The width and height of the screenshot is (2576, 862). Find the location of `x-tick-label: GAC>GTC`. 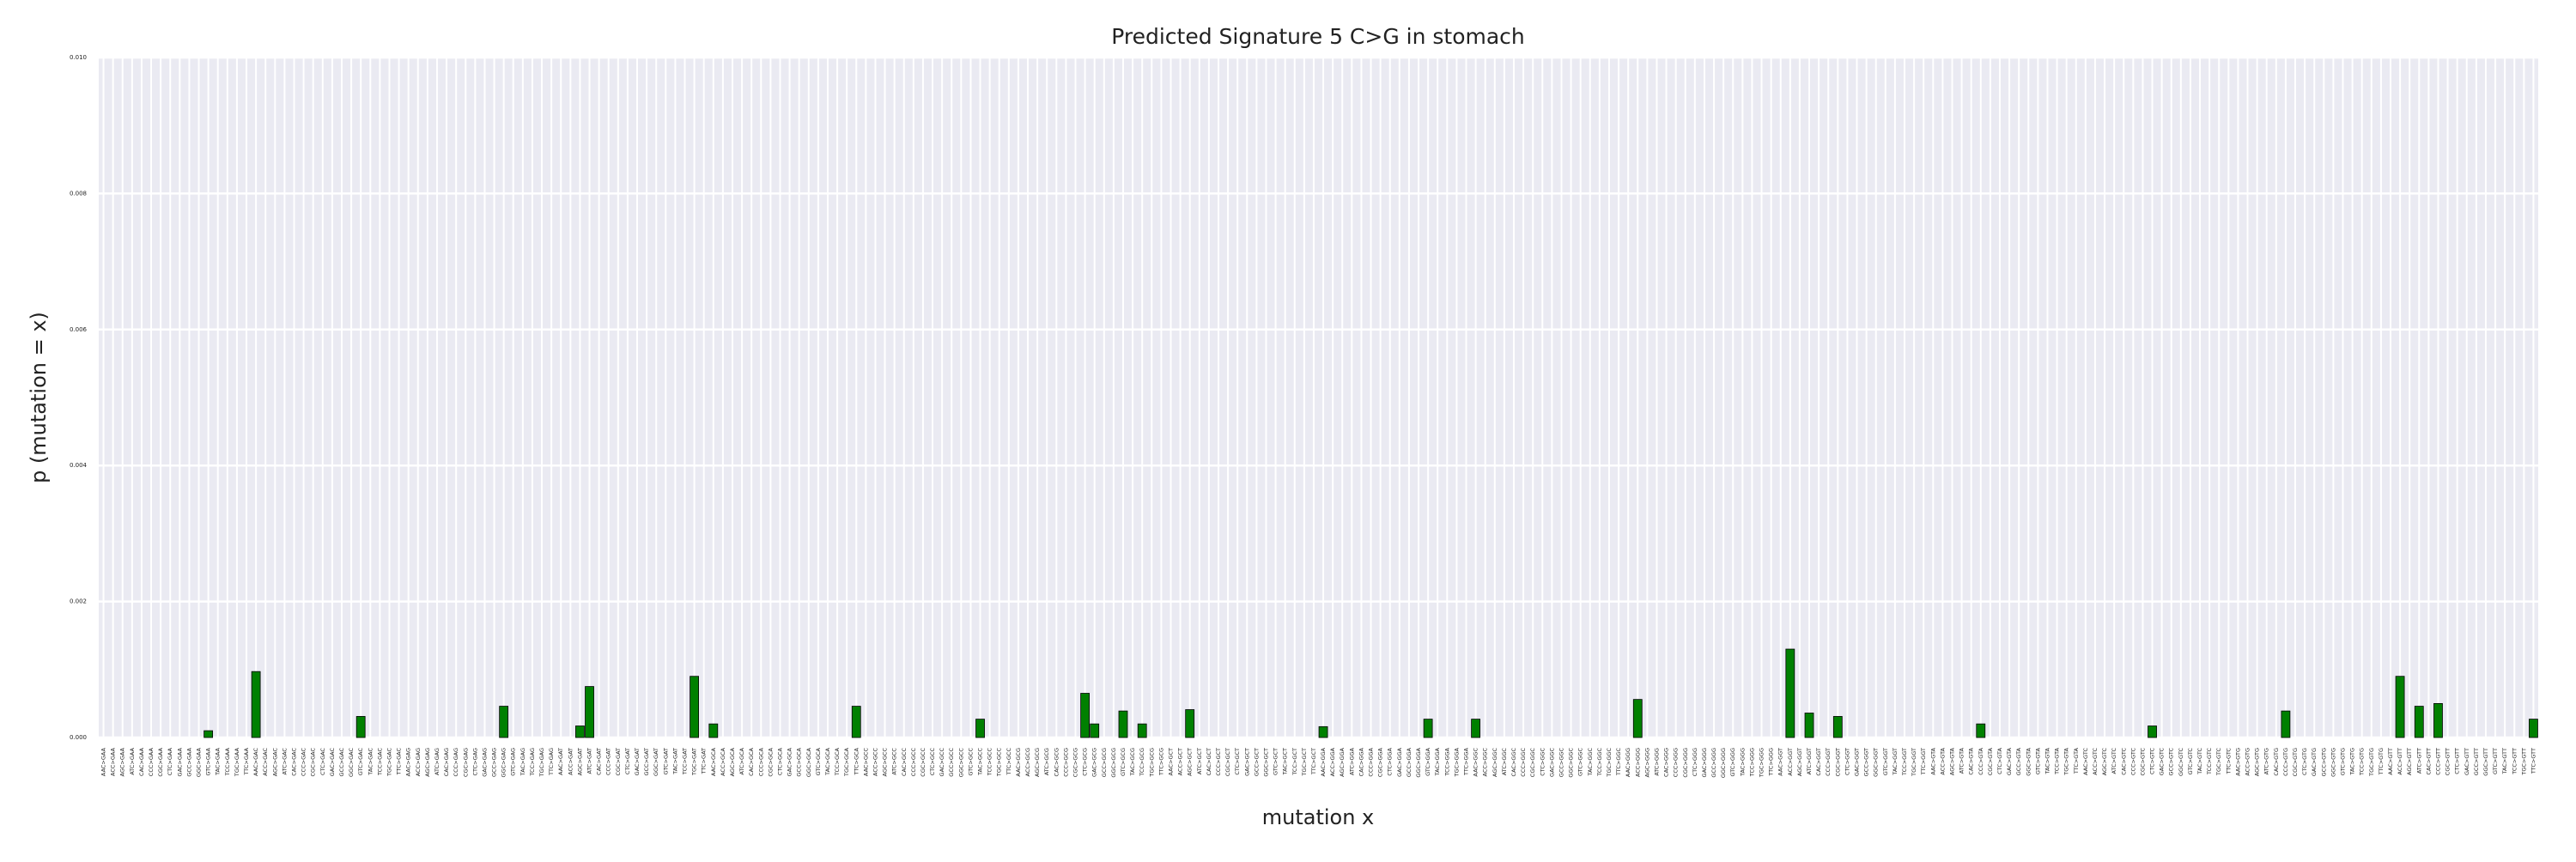

x-tick-label: GAC>GTC is located at coordinates (2163, 762).